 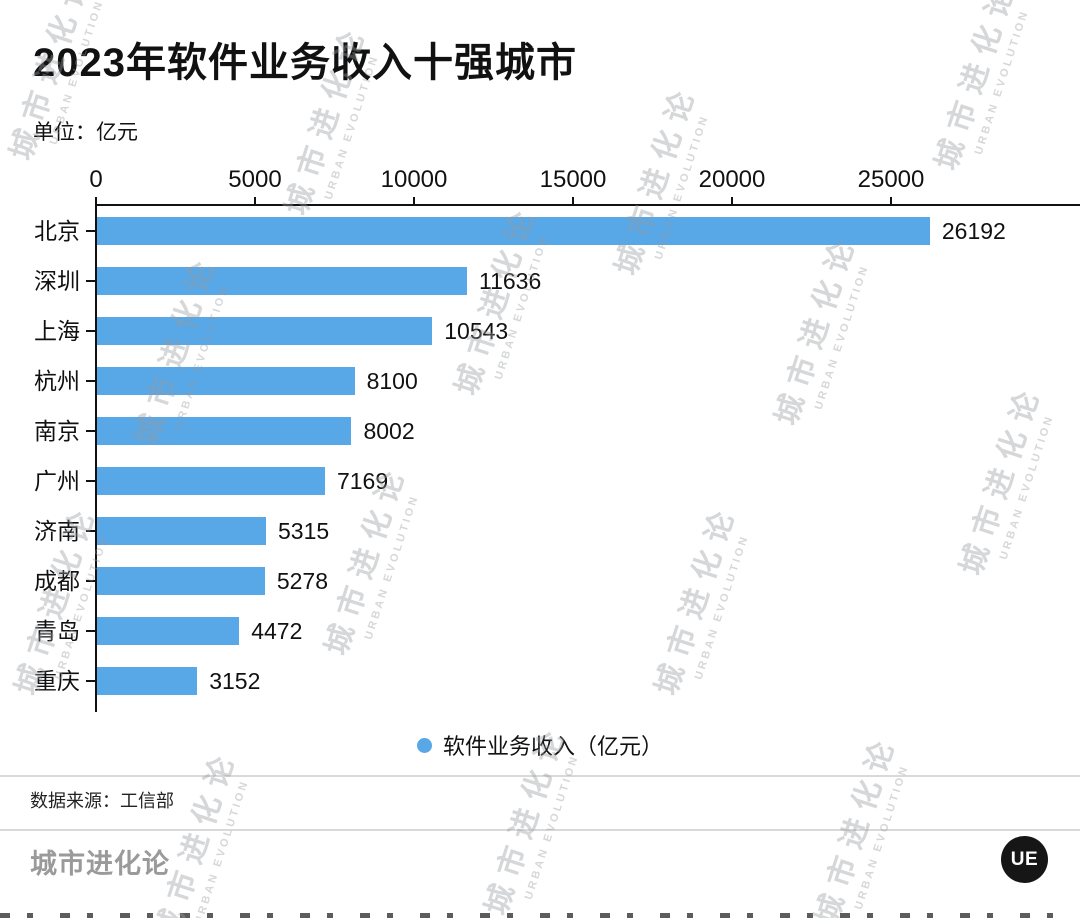 What do you see at coordinates (57, 581) in the screenshot?
I see `category-label: 成都` at bounding box center [57, 581].